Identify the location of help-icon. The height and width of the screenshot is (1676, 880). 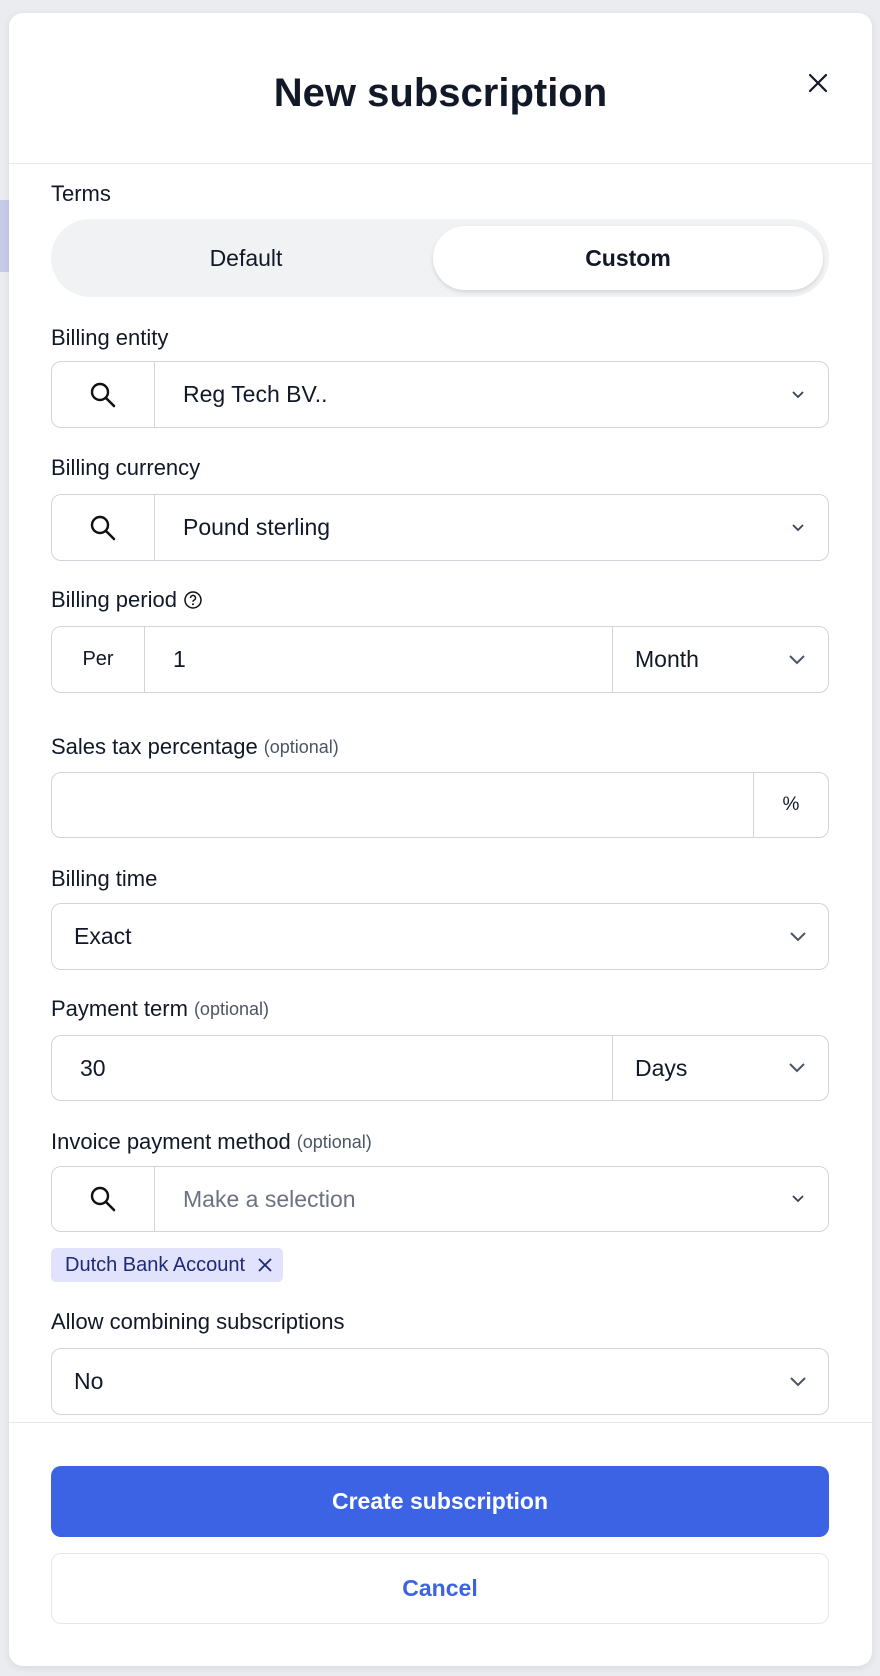
(193, 600).